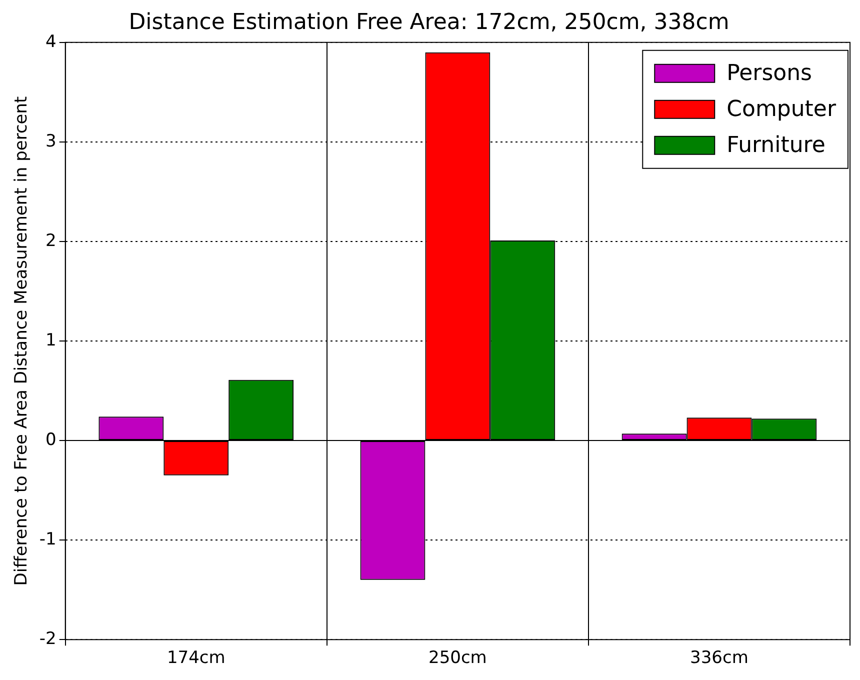 Image resolution: width=860 pixels, height=680 pixels. Describe the element at coordinates (51, 141) in the screenshot. I see `y-tick-label: 3` at that location.